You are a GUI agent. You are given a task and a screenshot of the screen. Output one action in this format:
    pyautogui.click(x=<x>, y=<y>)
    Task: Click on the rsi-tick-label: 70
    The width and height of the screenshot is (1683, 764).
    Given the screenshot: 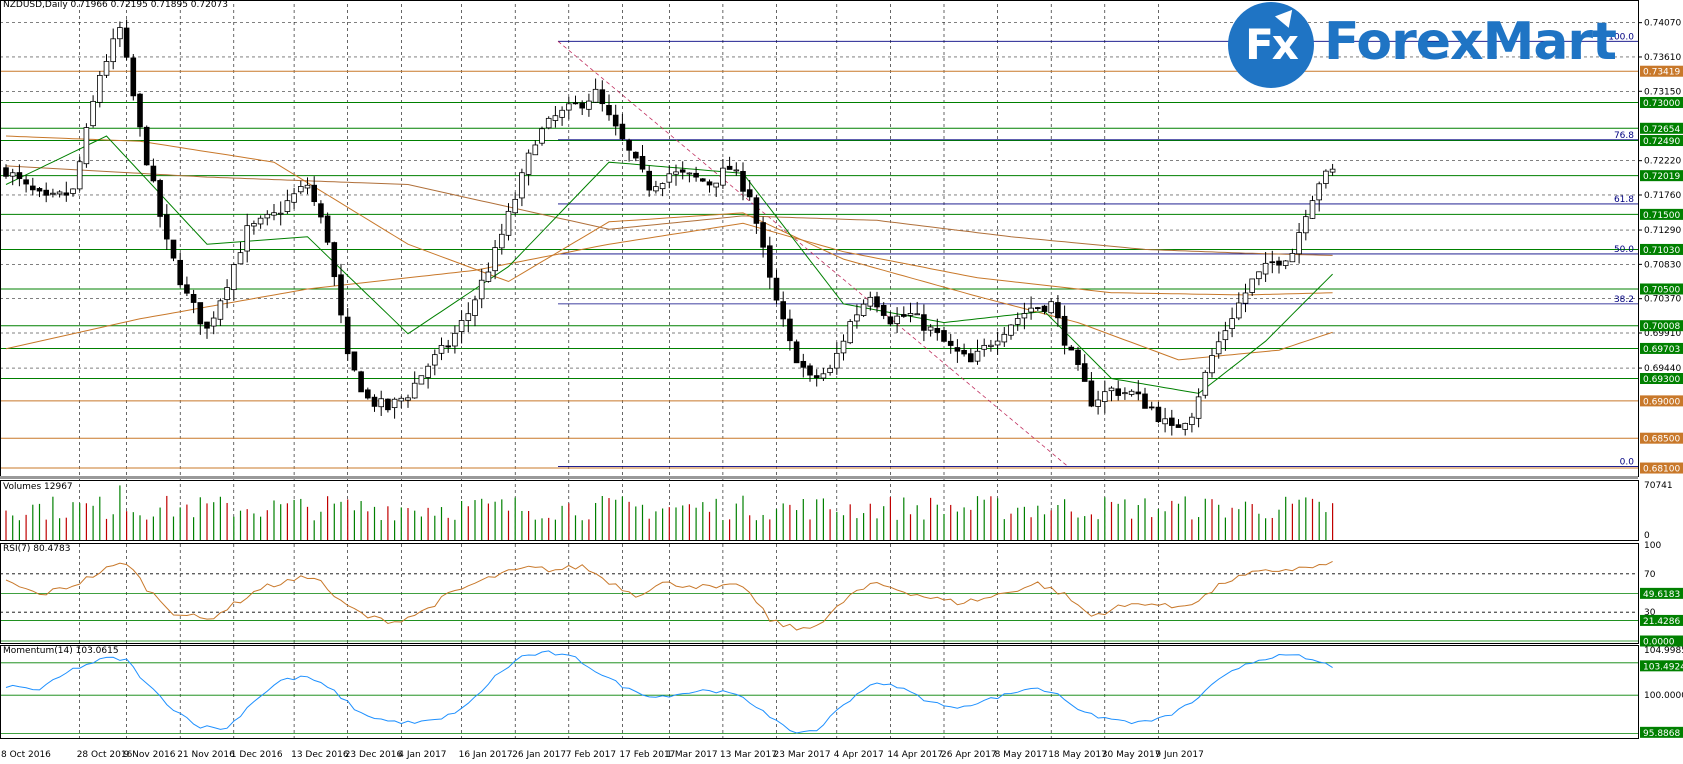 What is the action you would take?
    pyautogui.click(x=1650, y=575)
    